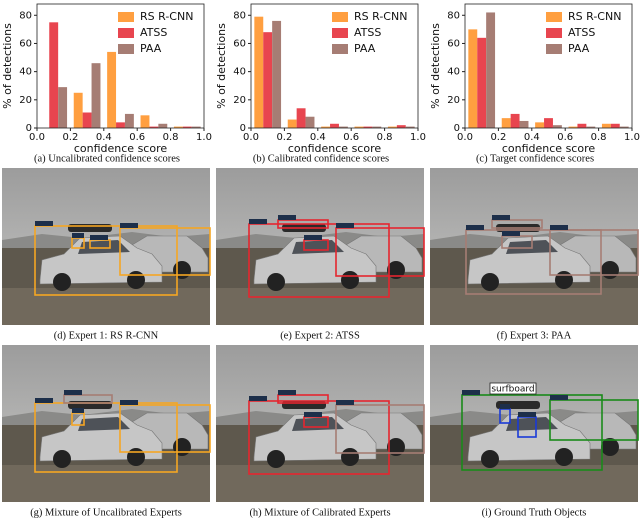 The height and width of the screenshot is (518, 640). Describe the element at coordinates (7, 66) in the screenshot. I see `y-axis-label: % of detections` at that location.